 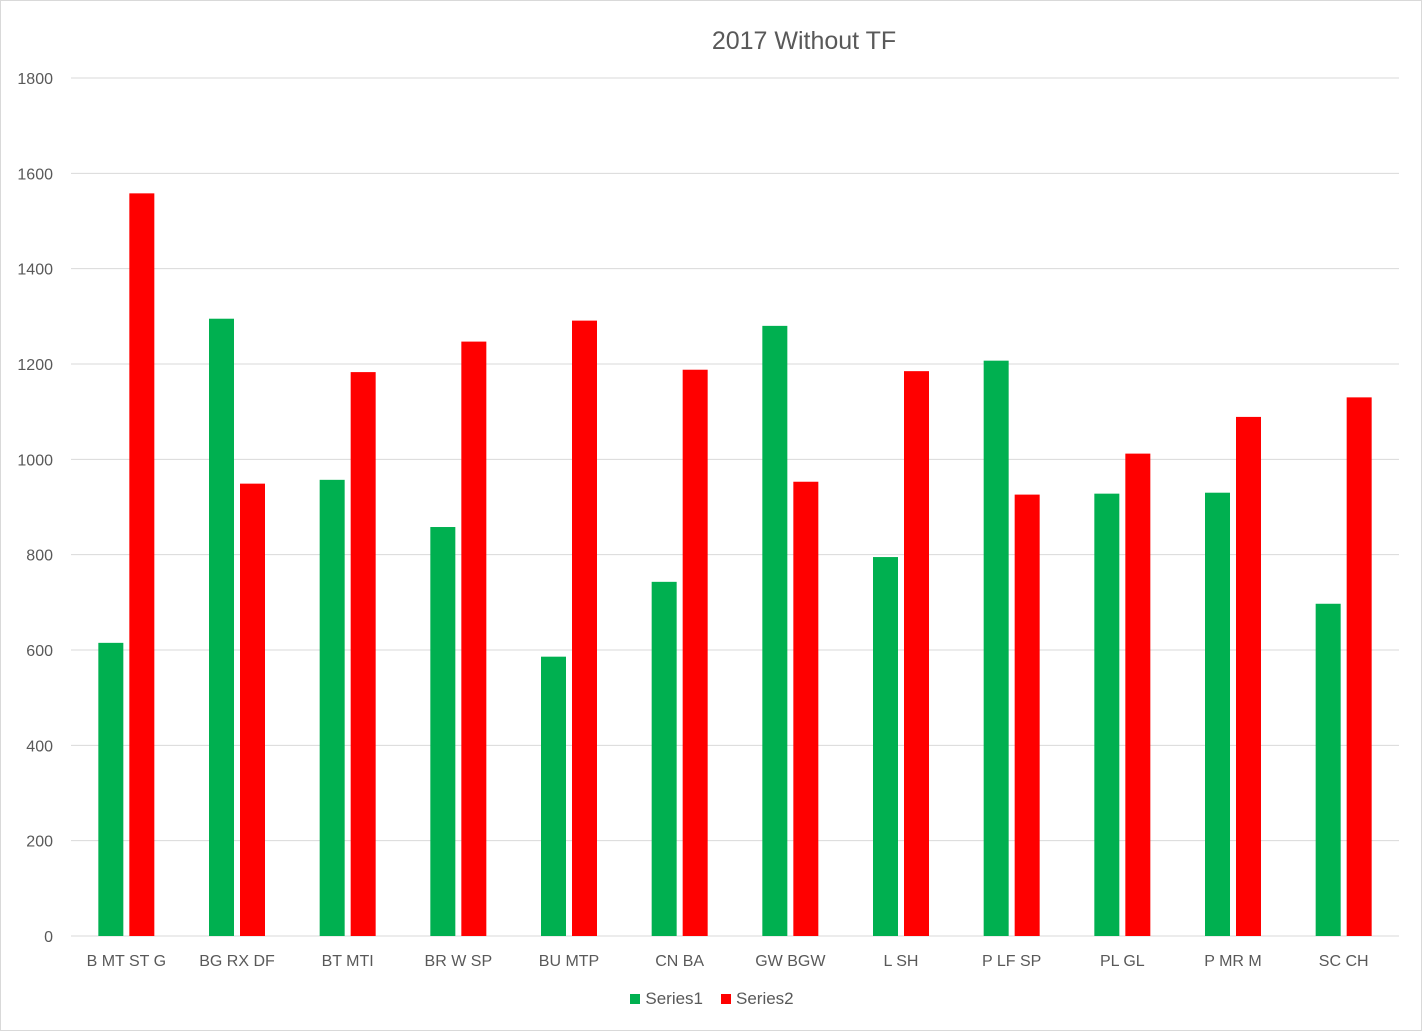 What do you see at coordinates (348, 961) in the screenshot?
I see `x-tick-label: BT MTI` at bounding box center [348, 961].